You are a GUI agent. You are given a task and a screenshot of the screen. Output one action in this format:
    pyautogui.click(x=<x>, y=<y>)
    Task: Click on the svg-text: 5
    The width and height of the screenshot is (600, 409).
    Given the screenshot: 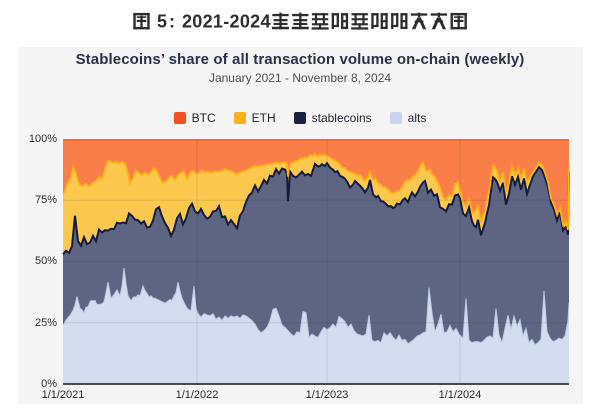 What is the action you would take?
    pyautogui.click(x=162, y=22)
    